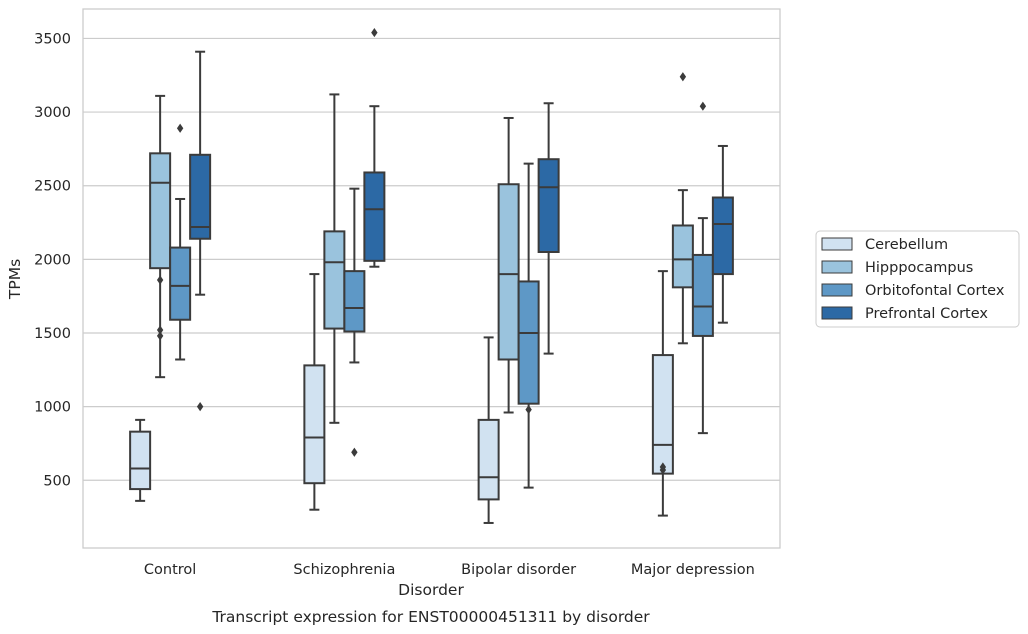 This screenshot has width=1028, height=634. Describe the element at coordinates (431, 590) in the screenshot. I see `x-axis-label: Disorder` at that location.